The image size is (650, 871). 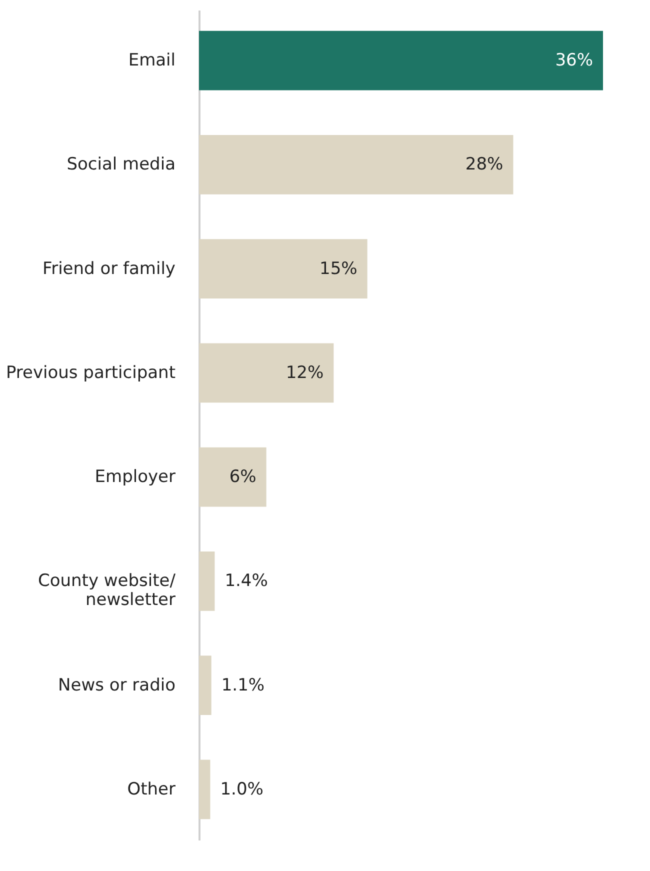 What do you see at coordinates (574, 60) in the screenshot?
I see `data-label: 36%` at bounding box center [574, 60].